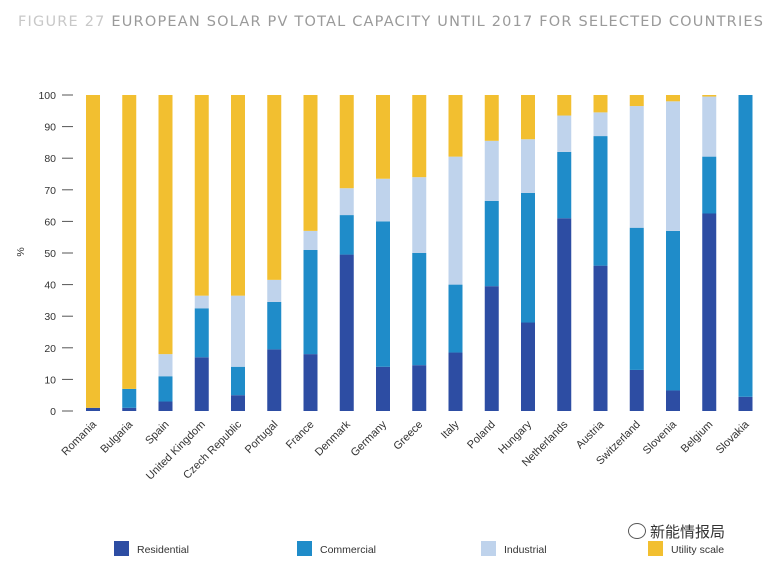 The image size is (784, 573). What do you see at coordinates (525, 550) in the screenshot?
I see `legend-label: Industrial` at bounding box center [525, 550].